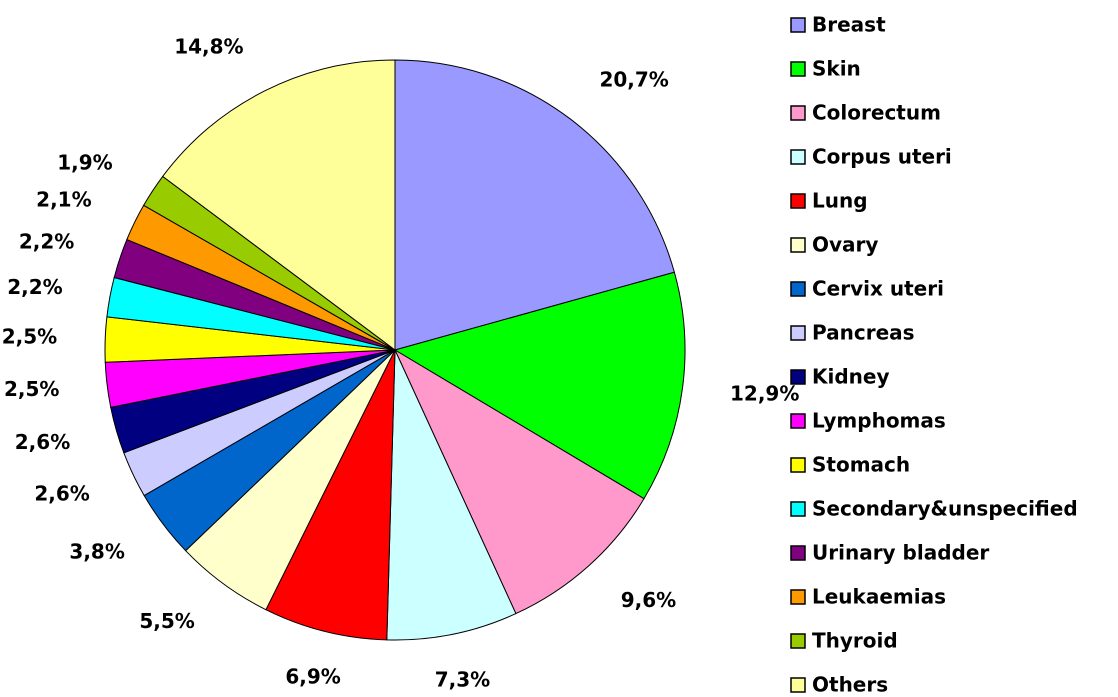 The width and height of the screenshot is (1118, 697). What do you see at coordinates (849, 25) in the screenshot?
I see `legend-label: Breast` at bounding box center [849, 25].